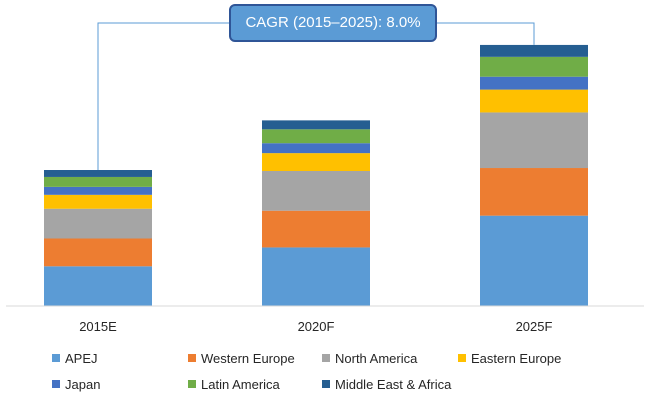 Image resolution: width=650 pixels, height=409 pixels. I want to click on legend-item: Western Europe, so click(241, 359).